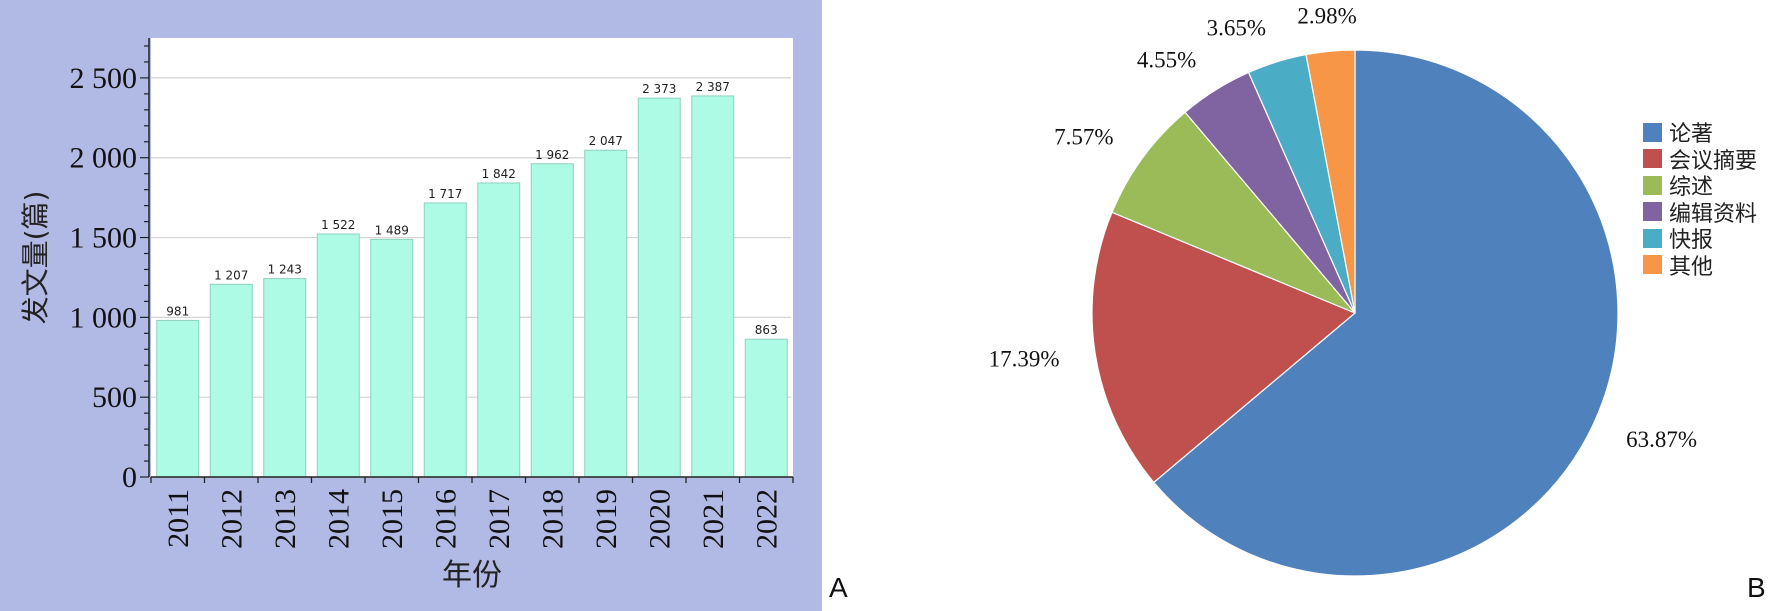 The height and width of the screenshot is (611, 1774). I want to click on legend-item: 综述, so click(1700, 186).